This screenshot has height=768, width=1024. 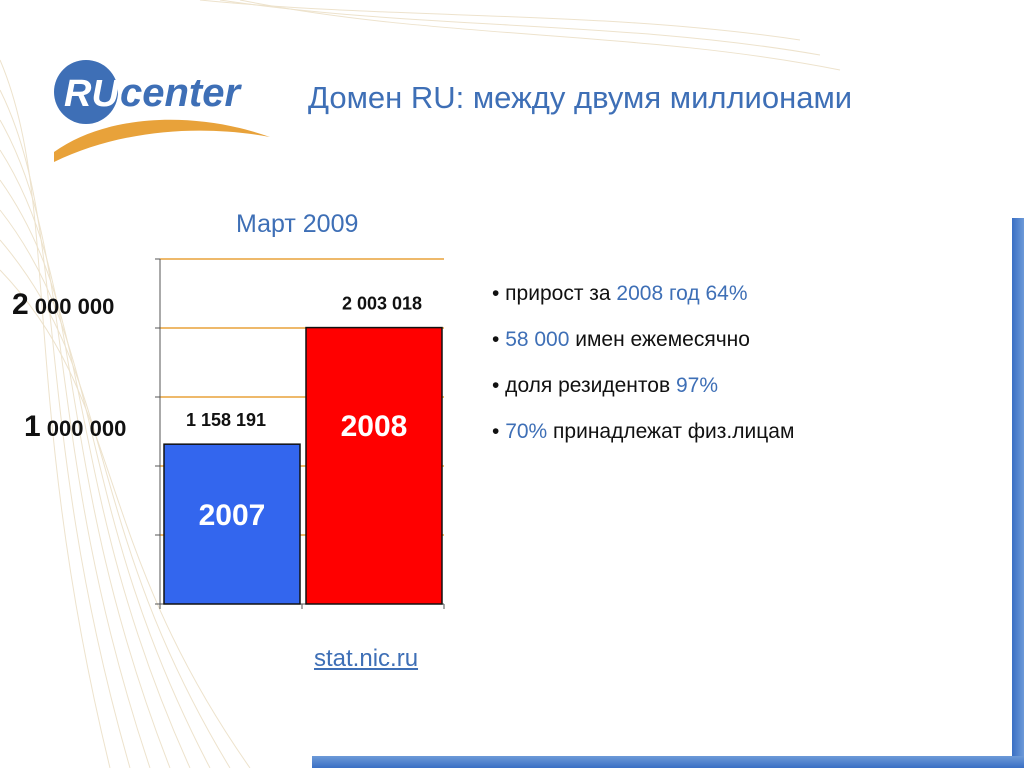 What do you see at coordinates (584, 385) in the screenshot?
I see `fact-text: • доля резидентов` at bounding box center [584, 385].